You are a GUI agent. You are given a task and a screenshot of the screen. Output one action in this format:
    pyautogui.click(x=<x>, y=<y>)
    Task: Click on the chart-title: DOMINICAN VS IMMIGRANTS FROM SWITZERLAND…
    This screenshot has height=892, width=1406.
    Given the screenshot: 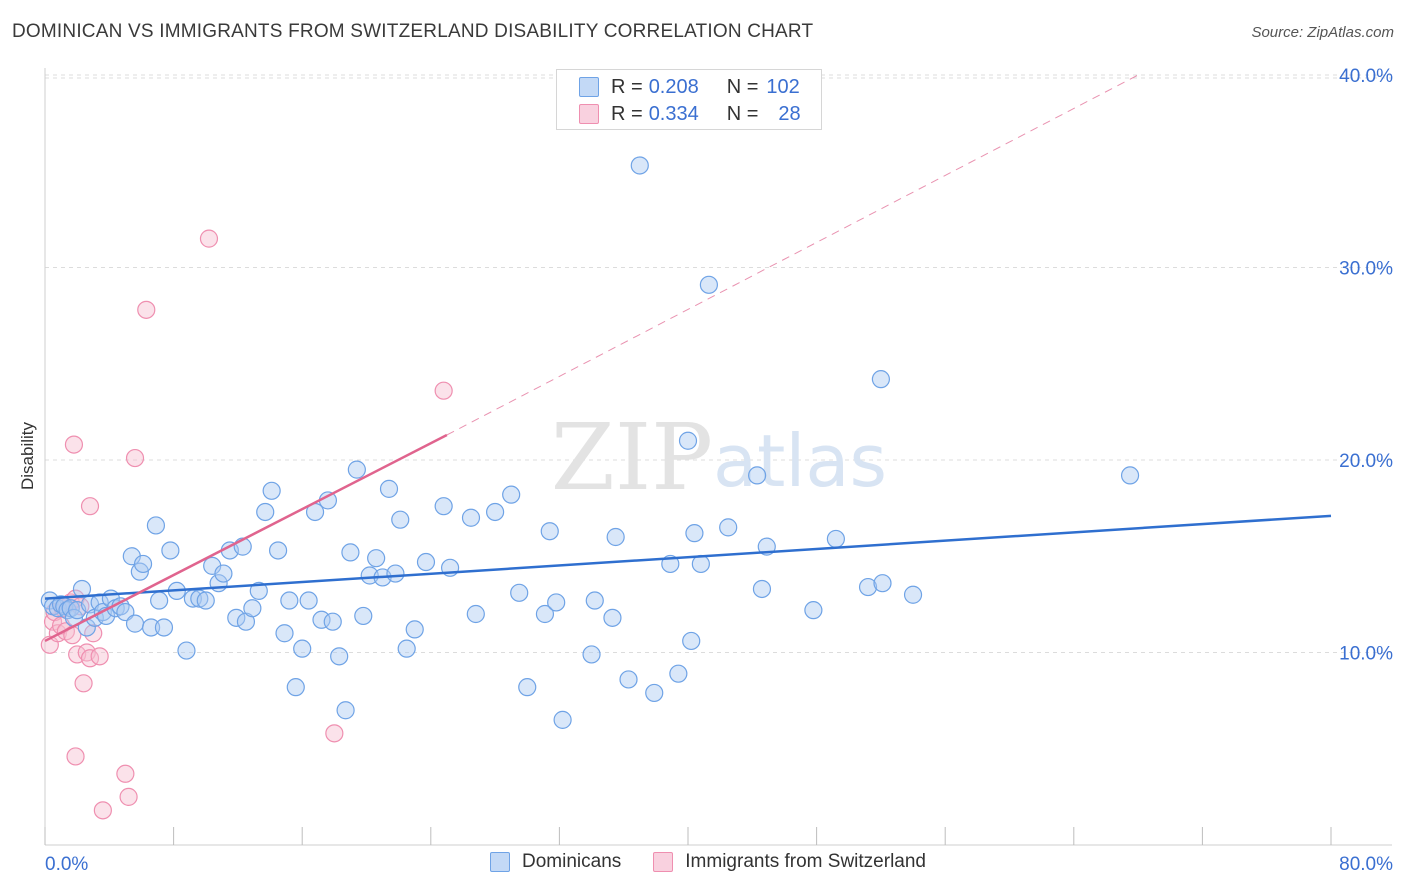 What is the action you would take?
    pyautogui.click(x=413, y=31)
    